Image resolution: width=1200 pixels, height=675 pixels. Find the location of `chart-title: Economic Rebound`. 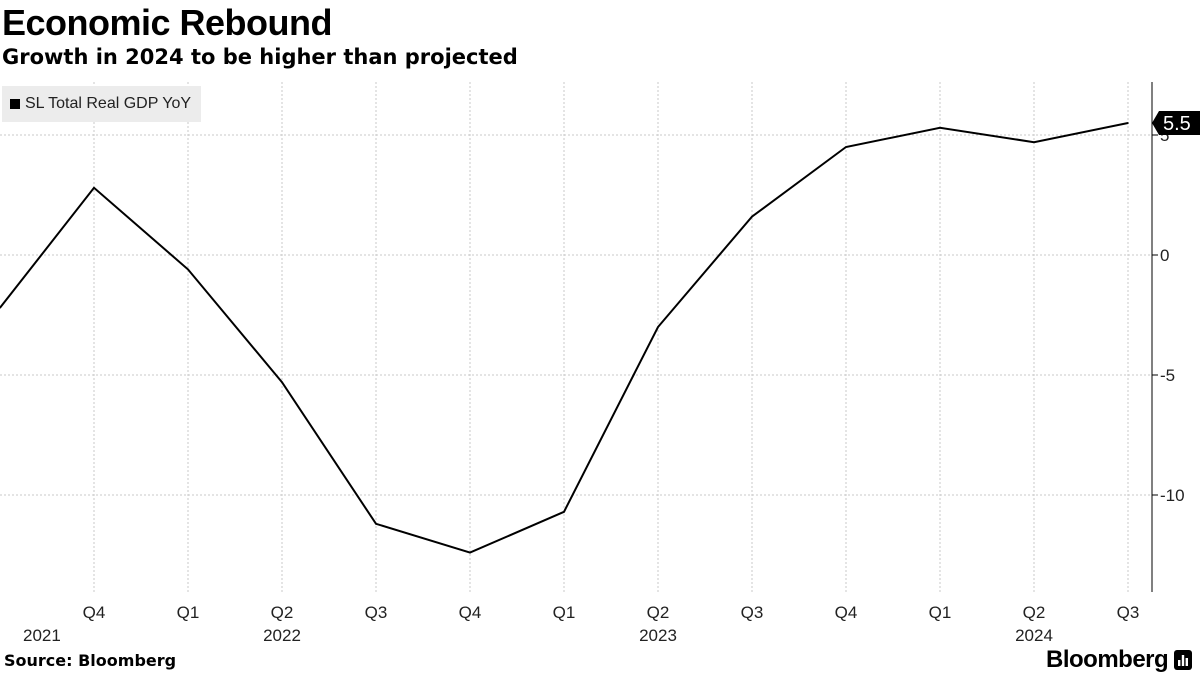

chart-title: Economic Rebound is located at coordinates (167, 22).